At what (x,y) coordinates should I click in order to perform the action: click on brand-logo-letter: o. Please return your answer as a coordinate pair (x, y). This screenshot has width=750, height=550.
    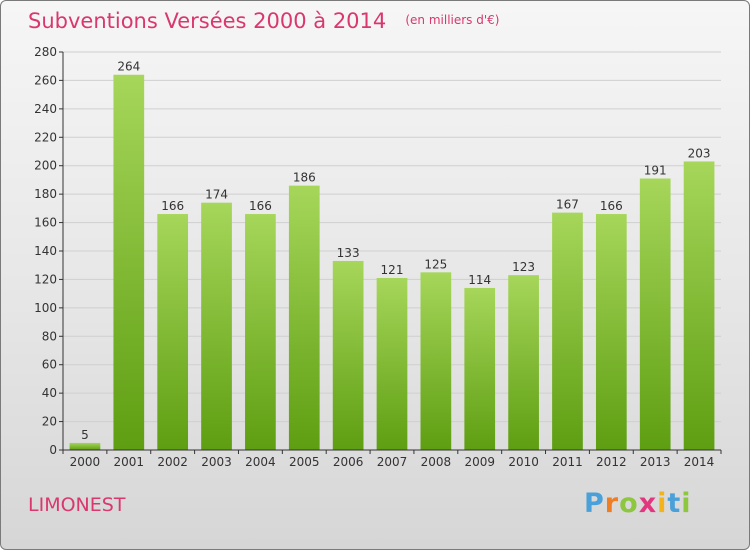
    Looking at the image, I should click on (629, 503).